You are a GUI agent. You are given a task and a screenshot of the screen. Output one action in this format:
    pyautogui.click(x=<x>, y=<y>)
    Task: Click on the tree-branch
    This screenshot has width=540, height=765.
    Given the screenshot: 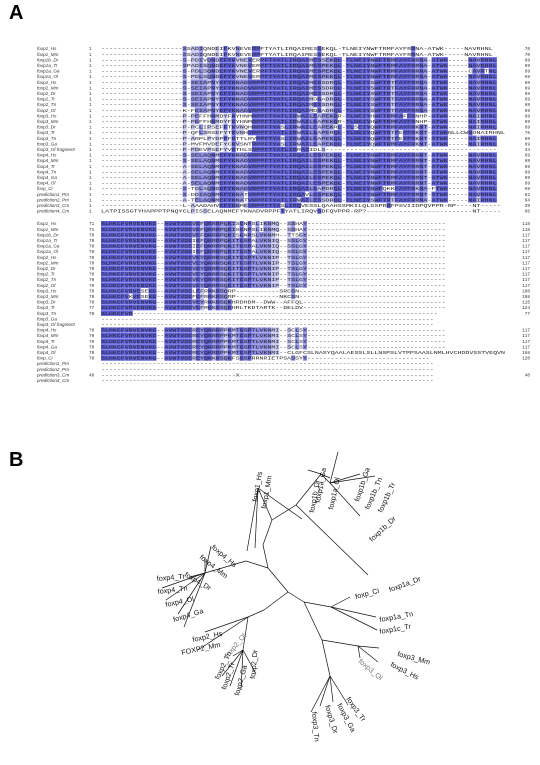 What is the action you would take?
    pyautogui.click(x=339, y=690)
    